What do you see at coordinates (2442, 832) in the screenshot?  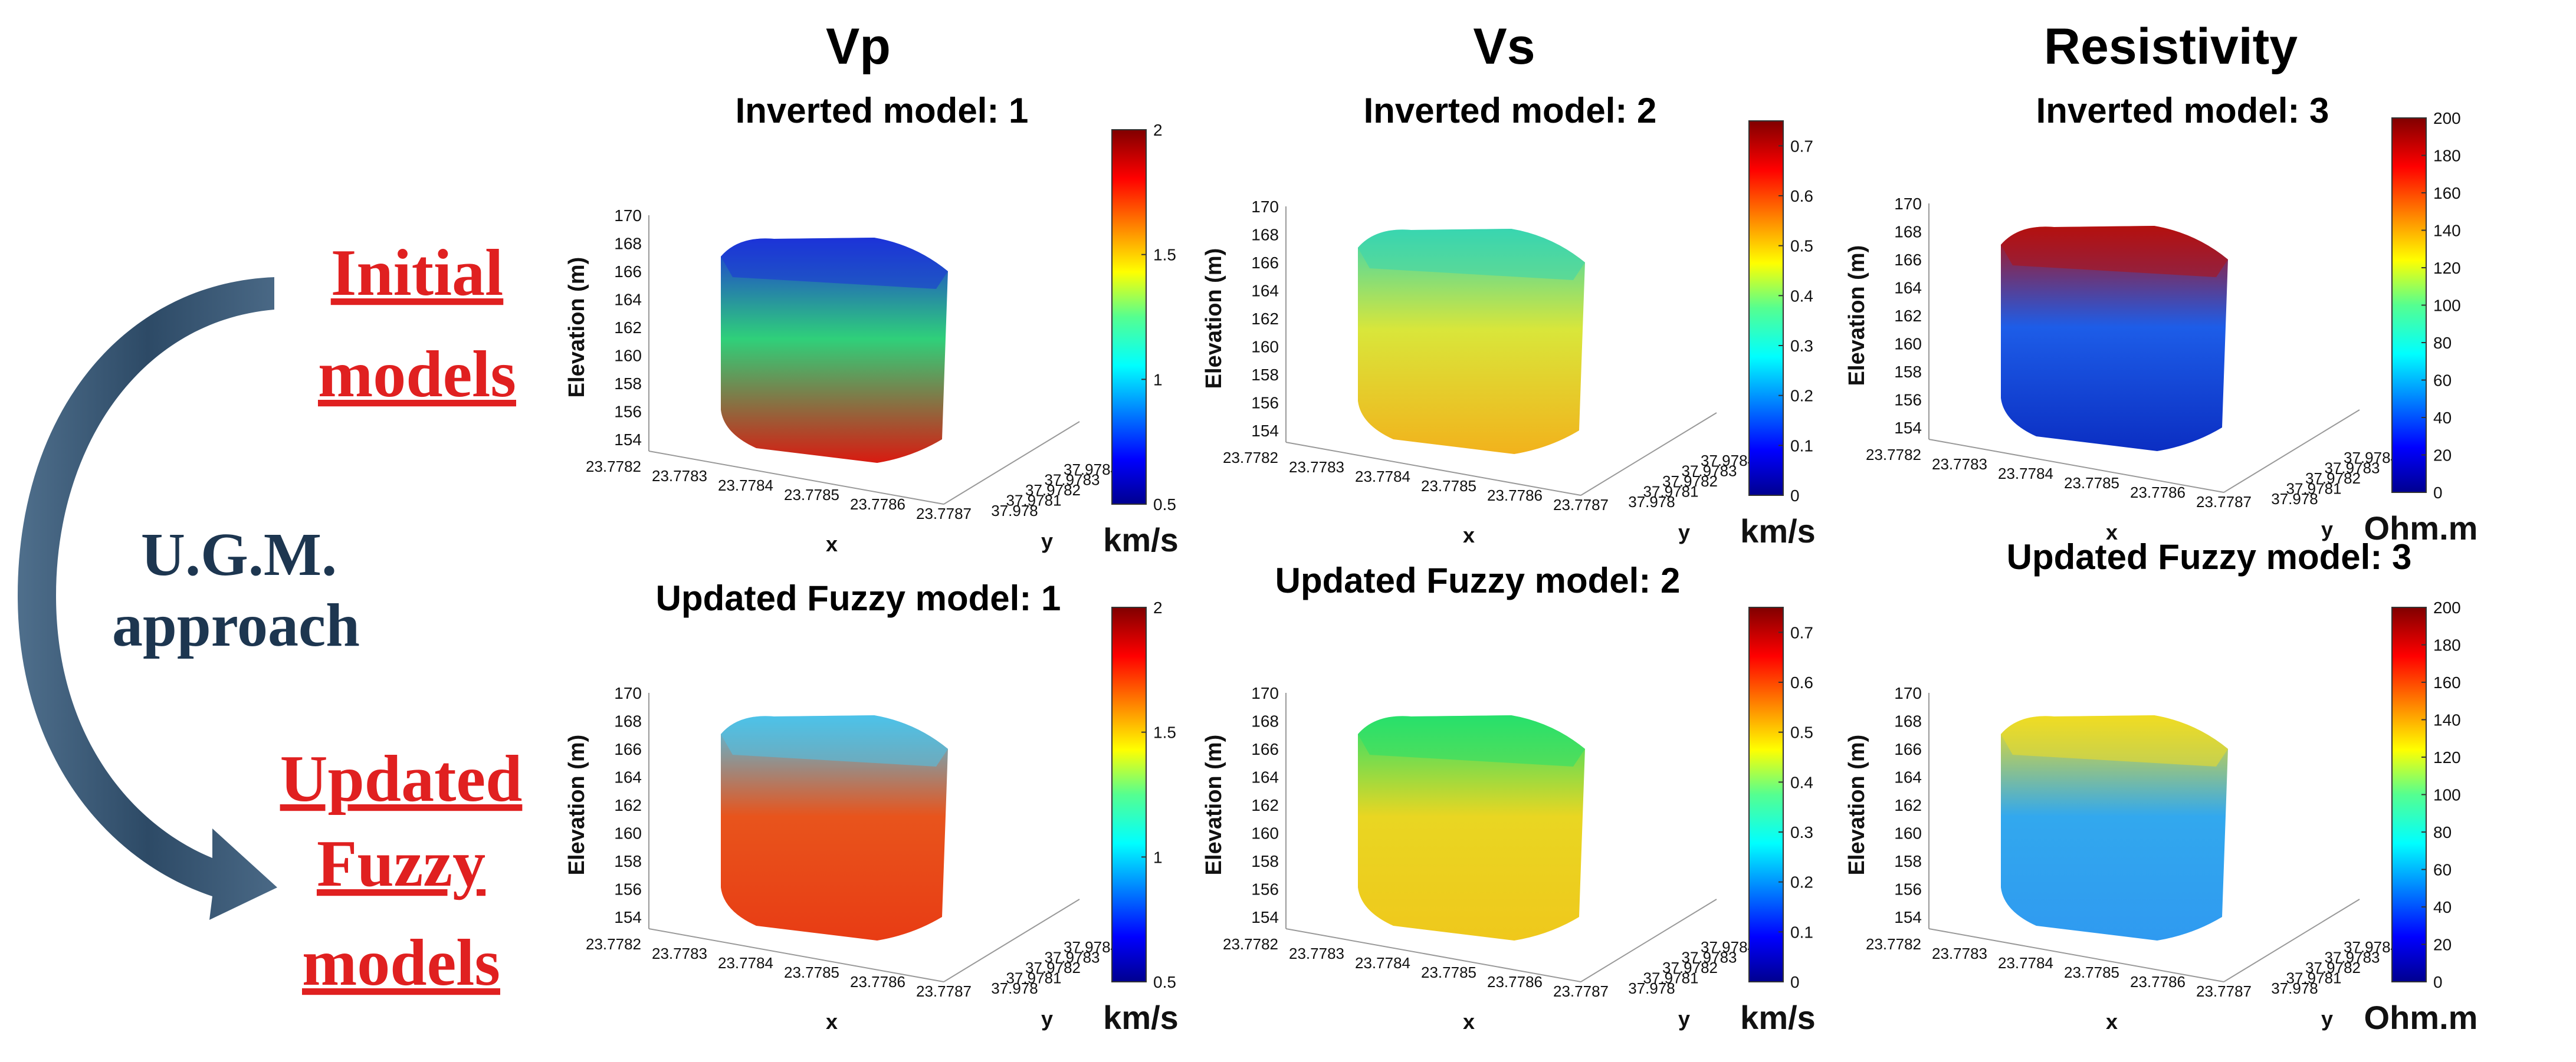 I see `colorbar-tick-label: 80` at bounding box center [2442, 832].